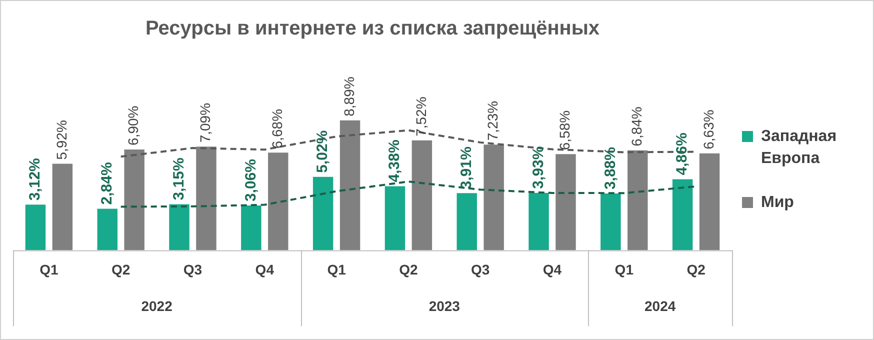 This screenshot has width=874, height=340. I want to click on legend-label: Западная Европа, so click(799, 148).